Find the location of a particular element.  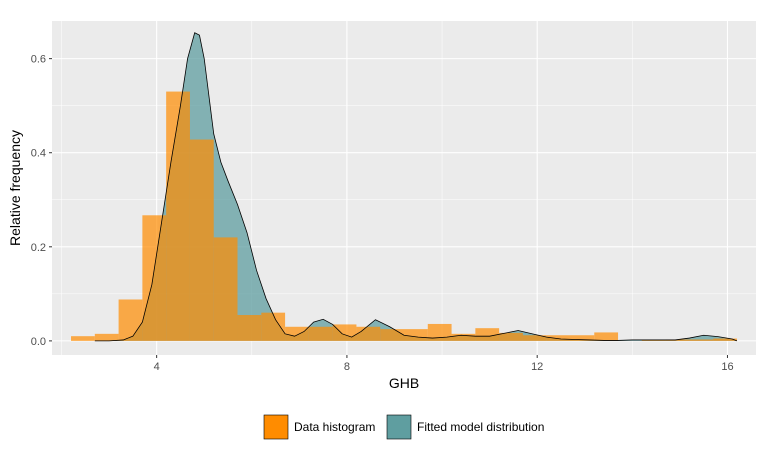

legend-key-density is located at coordinates (399, 427).